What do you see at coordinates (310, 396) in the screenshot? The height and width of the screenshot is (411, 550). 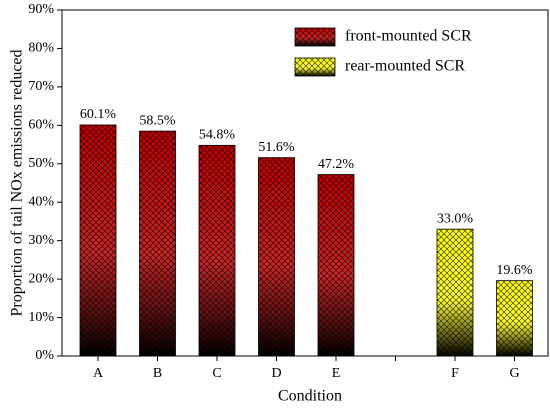 I see `x-axis-label: Condition` at bounding box center [310, 396].